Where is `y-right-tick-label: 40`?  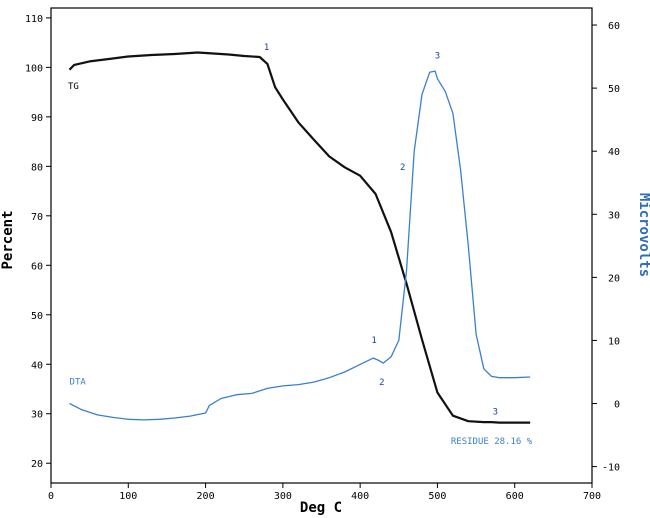
y-right-tick-label: 40 is located at coordinates (614, 152).